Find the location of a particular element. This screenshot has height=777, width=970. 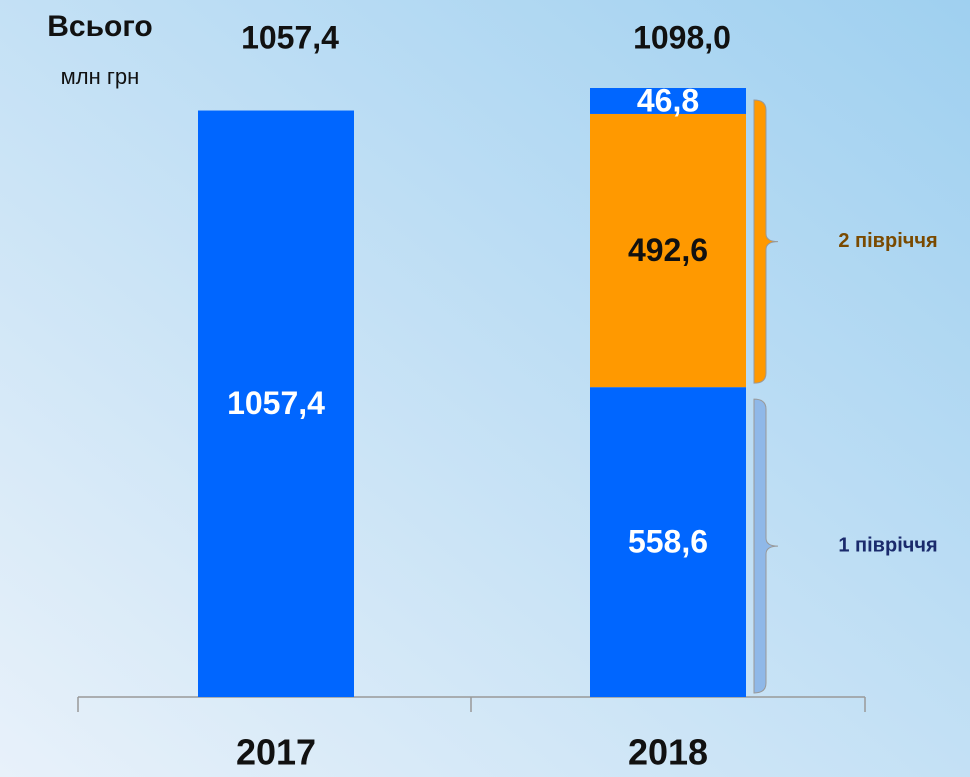

chart-title: Всього is located at coordinates (100, 26).